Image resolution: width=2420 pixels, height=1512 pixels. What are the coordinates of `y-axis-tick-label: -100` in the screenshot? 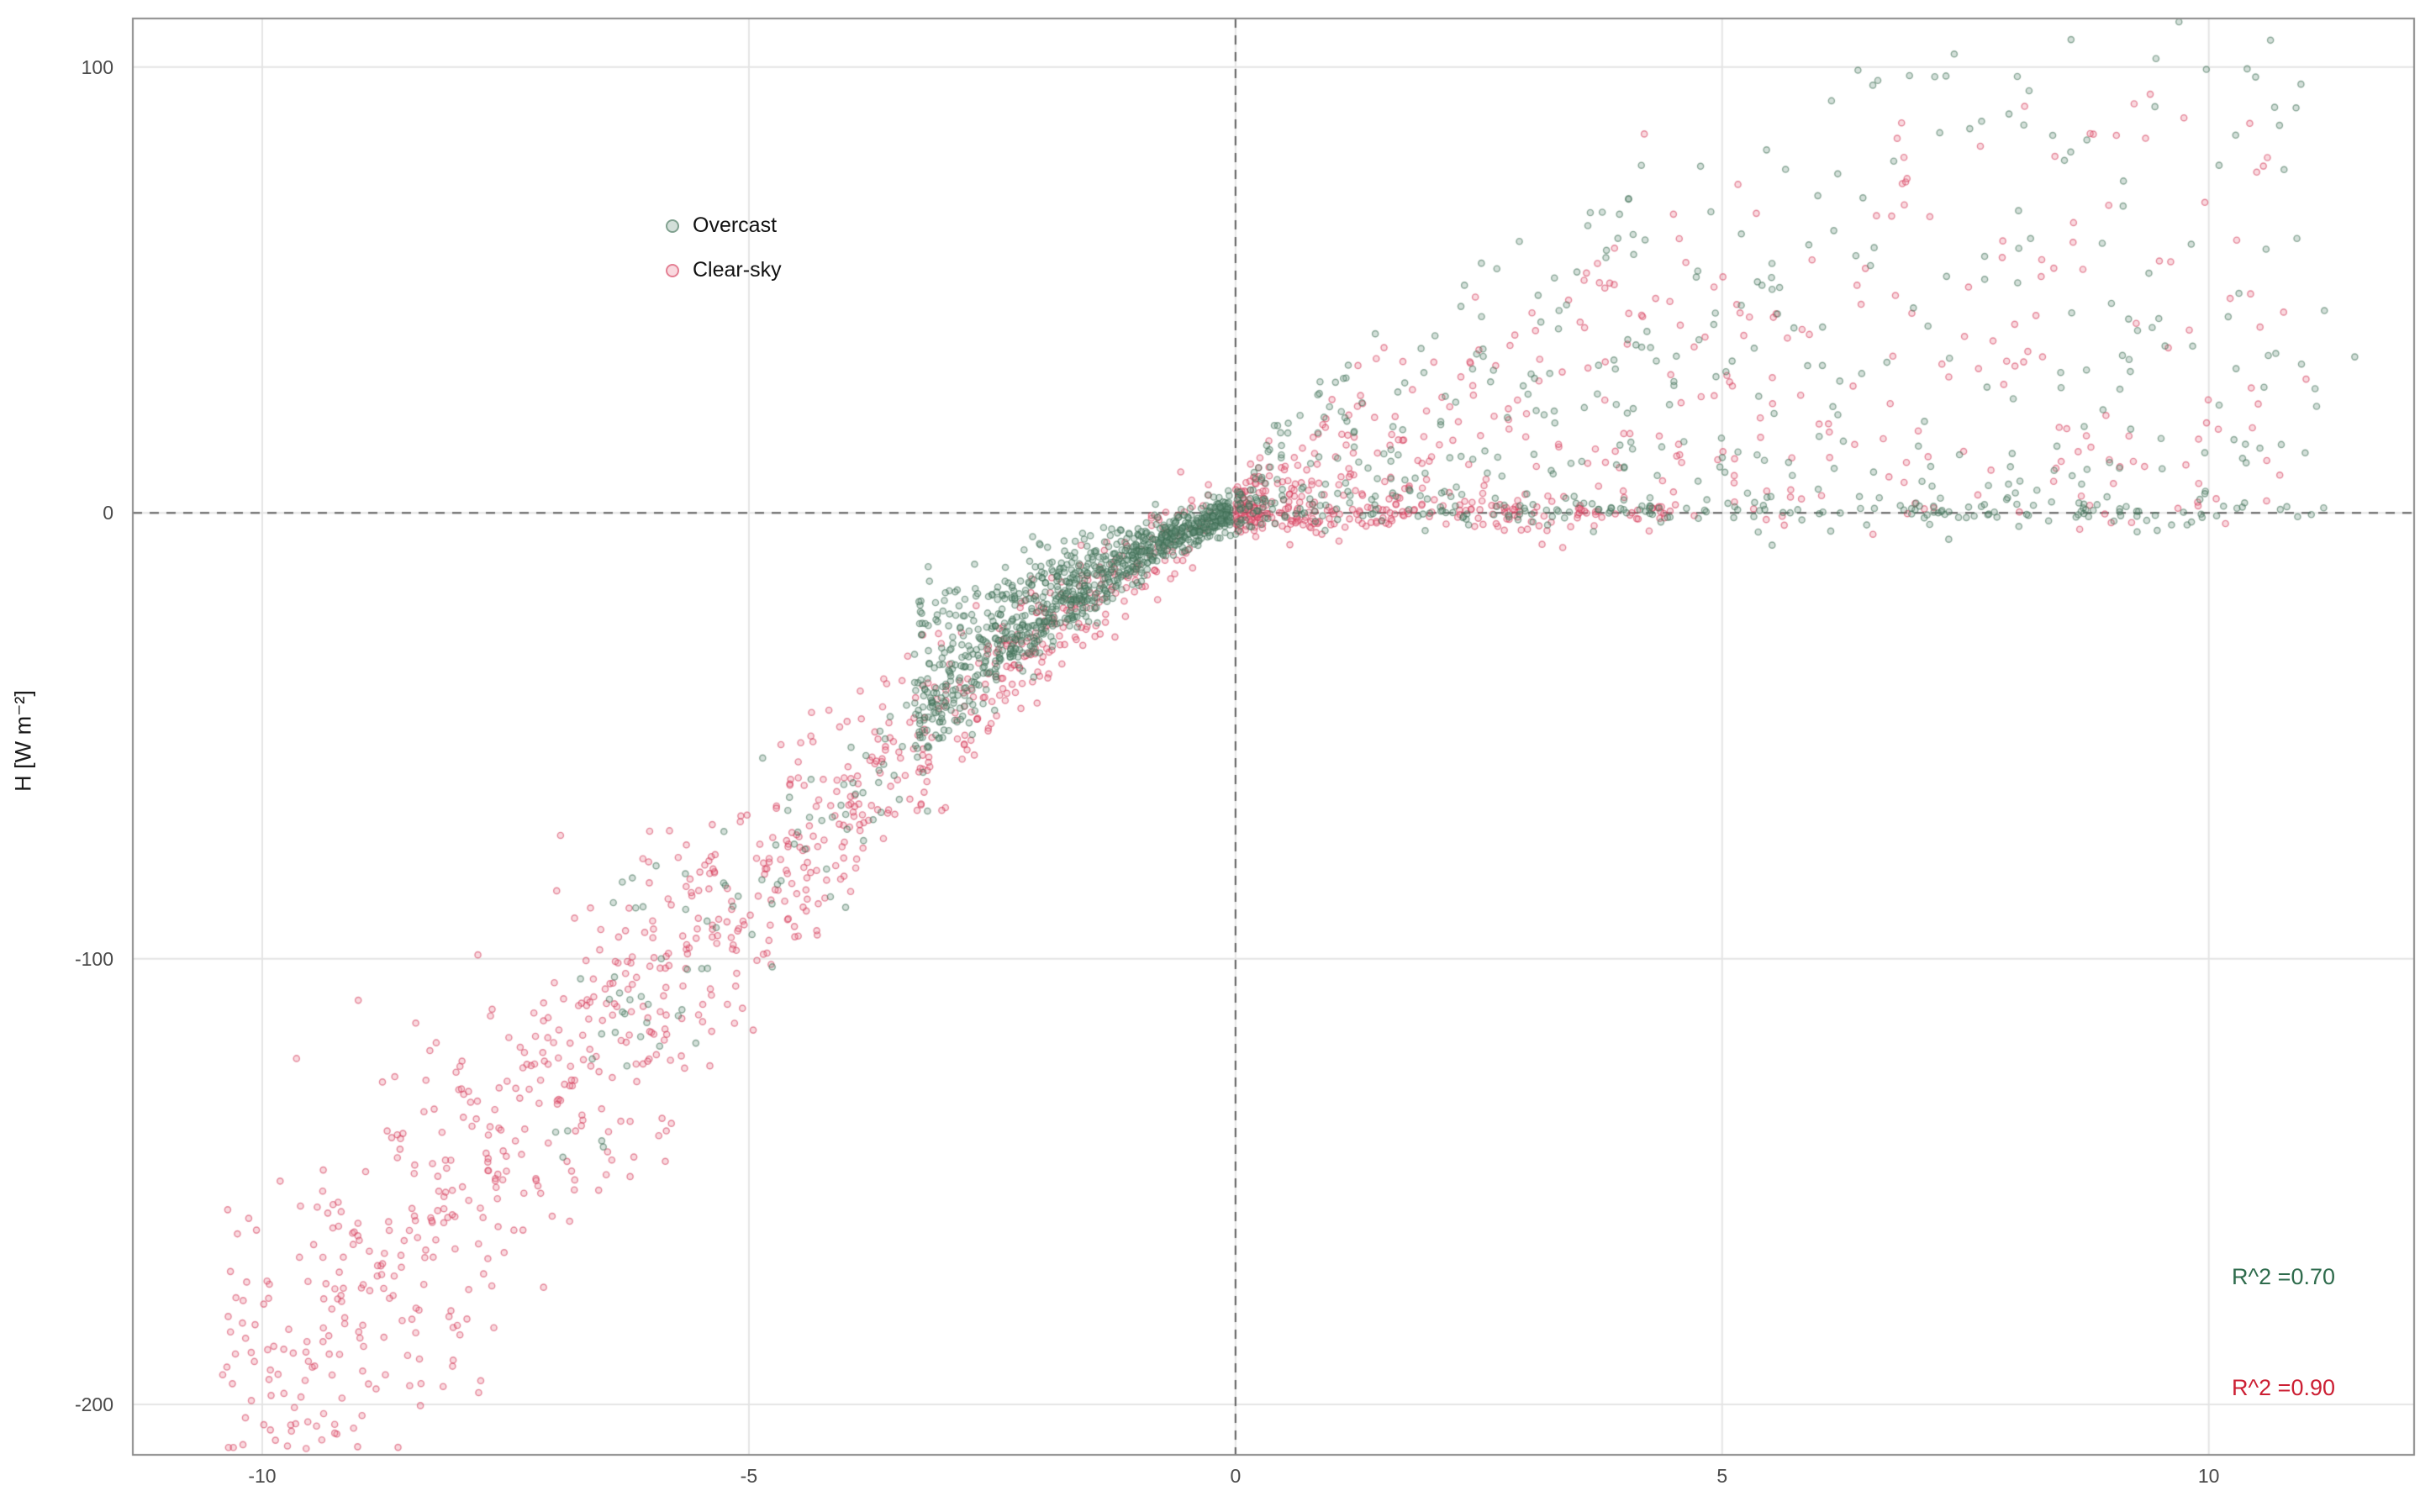 It's located at (93, 958).